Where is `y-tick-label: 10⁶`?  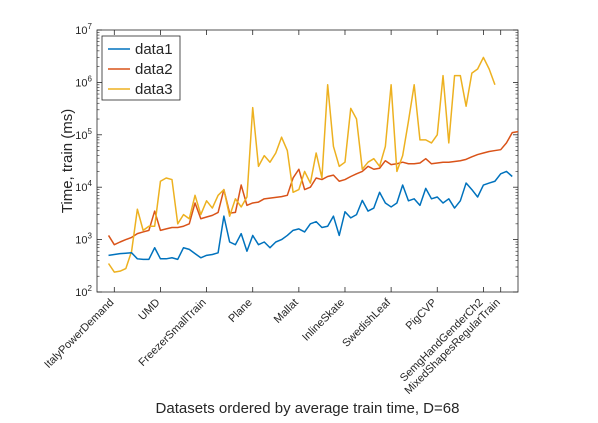
y-tick-label: 10⁶ is located at coordinates (83, 81).